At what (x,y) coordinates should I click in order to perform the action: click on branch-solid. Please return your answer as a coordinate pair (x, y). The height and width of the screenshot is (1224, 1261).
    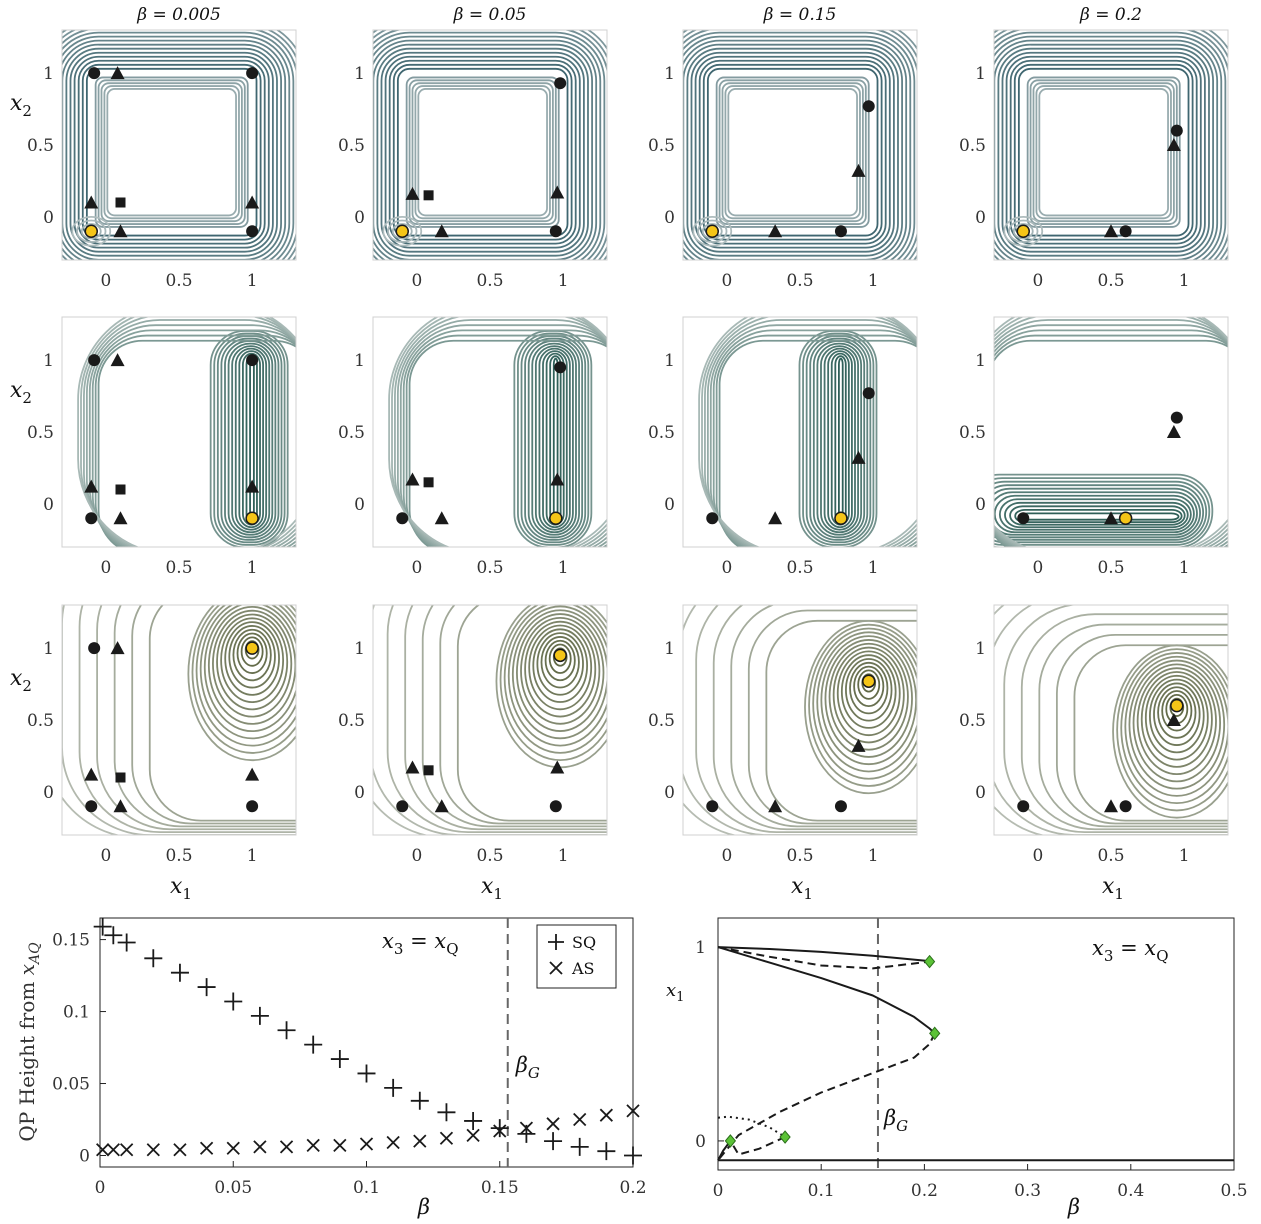
    Looking at the image, I should click on (826, 990).